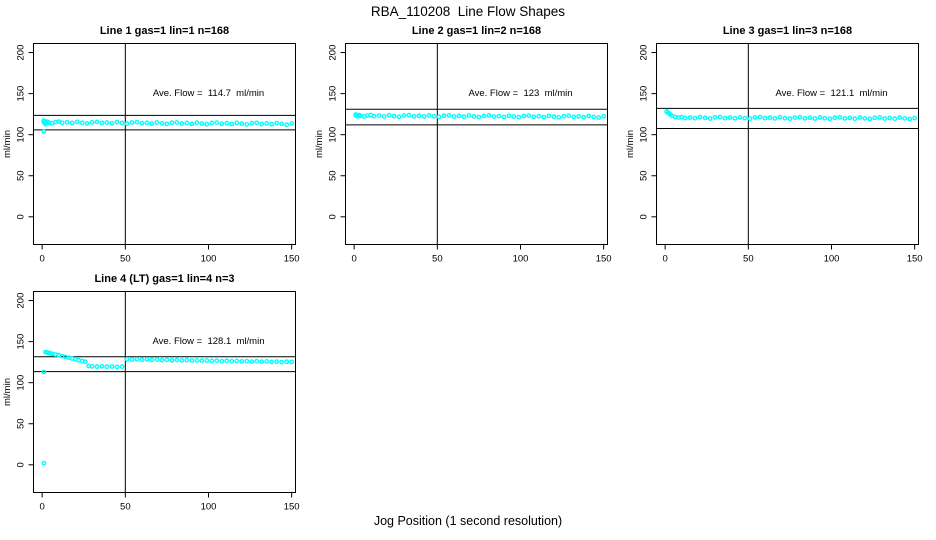 This screenshot has width=936, height=540. What do you see at coordinates (520, 93) in the screenshot?
I see `ave-flow-annotation: Ave. Flow = 123 ml/min` at bounding box center [520, 93].